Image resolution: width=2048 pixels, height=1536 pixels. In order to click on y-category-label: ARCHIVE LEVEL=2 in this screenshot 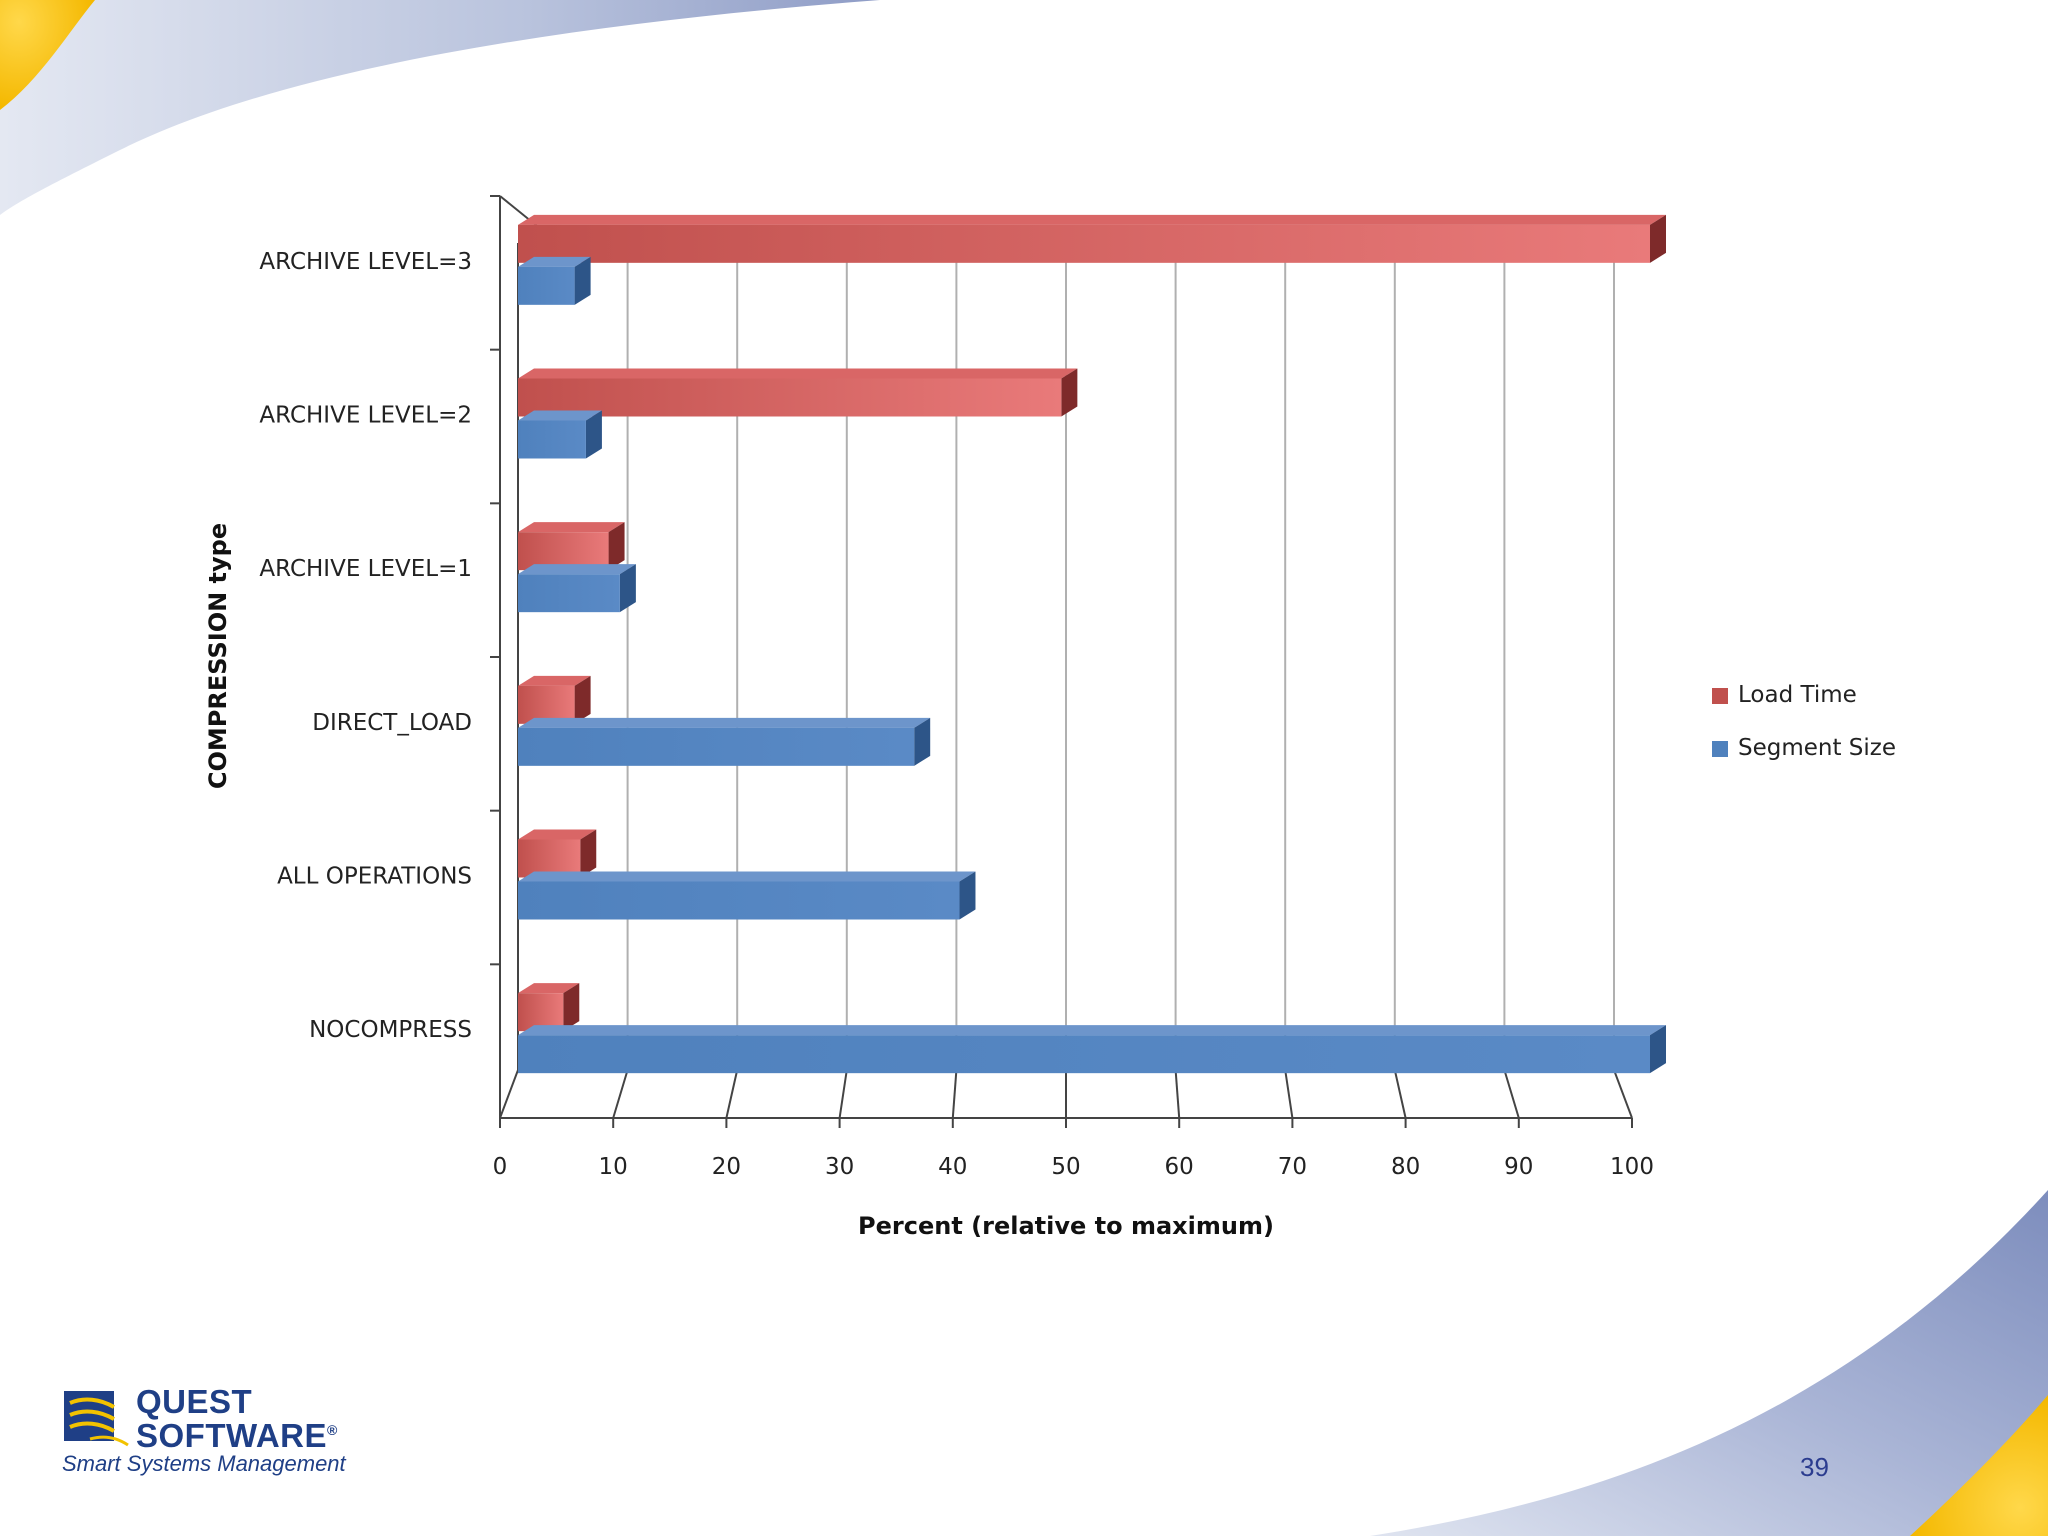, I will do `click(365, 416)`.